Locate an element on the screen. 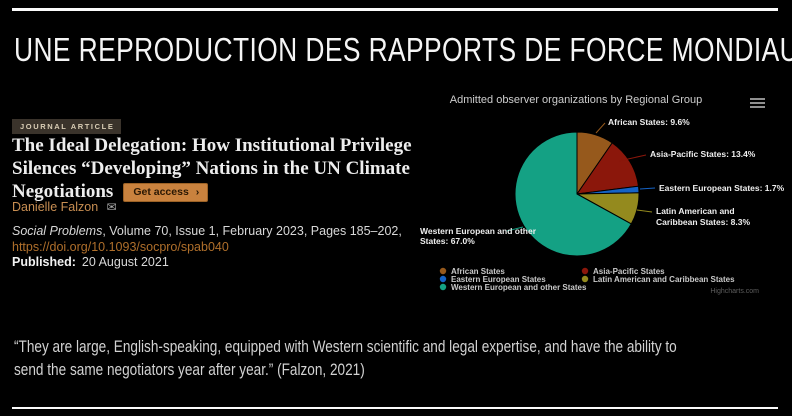 Image resolution: width=792 pixels, height=416 pixels. bottom-divider is located at coordinates (395, 408).